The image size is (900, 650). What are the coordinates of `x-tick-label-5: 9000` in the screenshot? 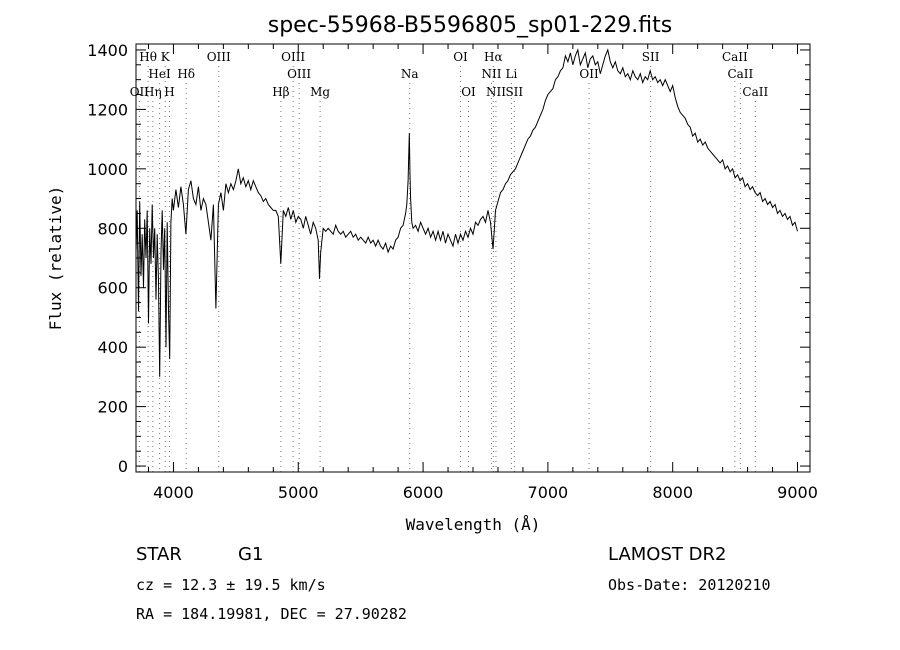 It's located at (797, 492).